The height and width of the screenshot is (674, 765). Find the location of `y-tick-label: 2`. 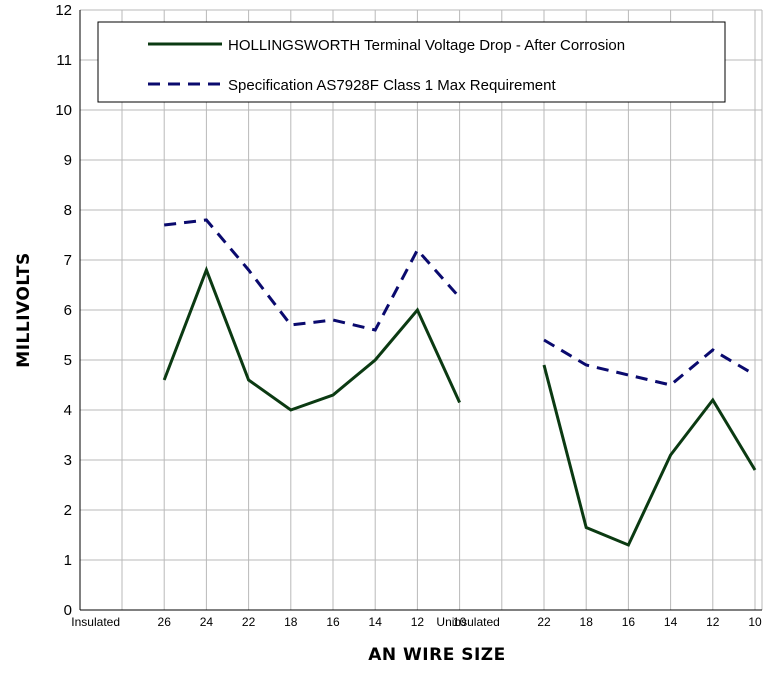

y-tick-label: 2 is located at coordinates (68, 510).